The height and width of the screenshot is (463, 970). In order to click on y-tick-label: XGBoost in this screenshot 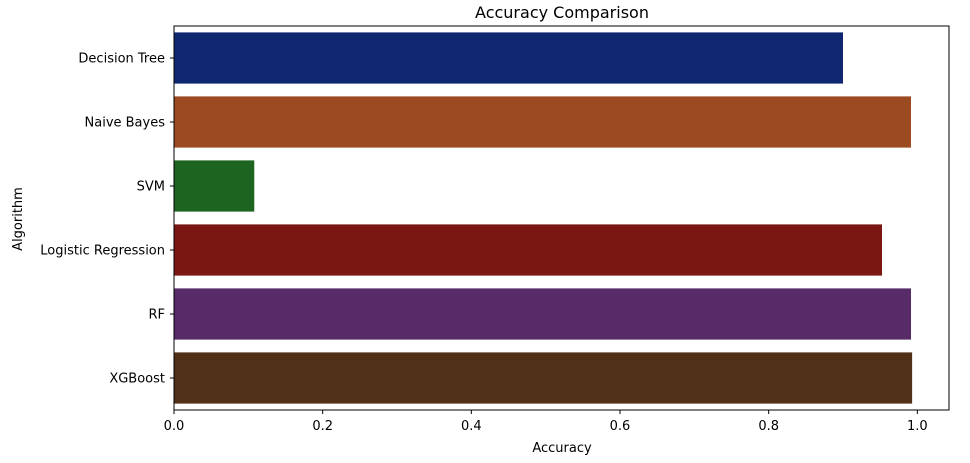, I will do `click(137, 379)`.